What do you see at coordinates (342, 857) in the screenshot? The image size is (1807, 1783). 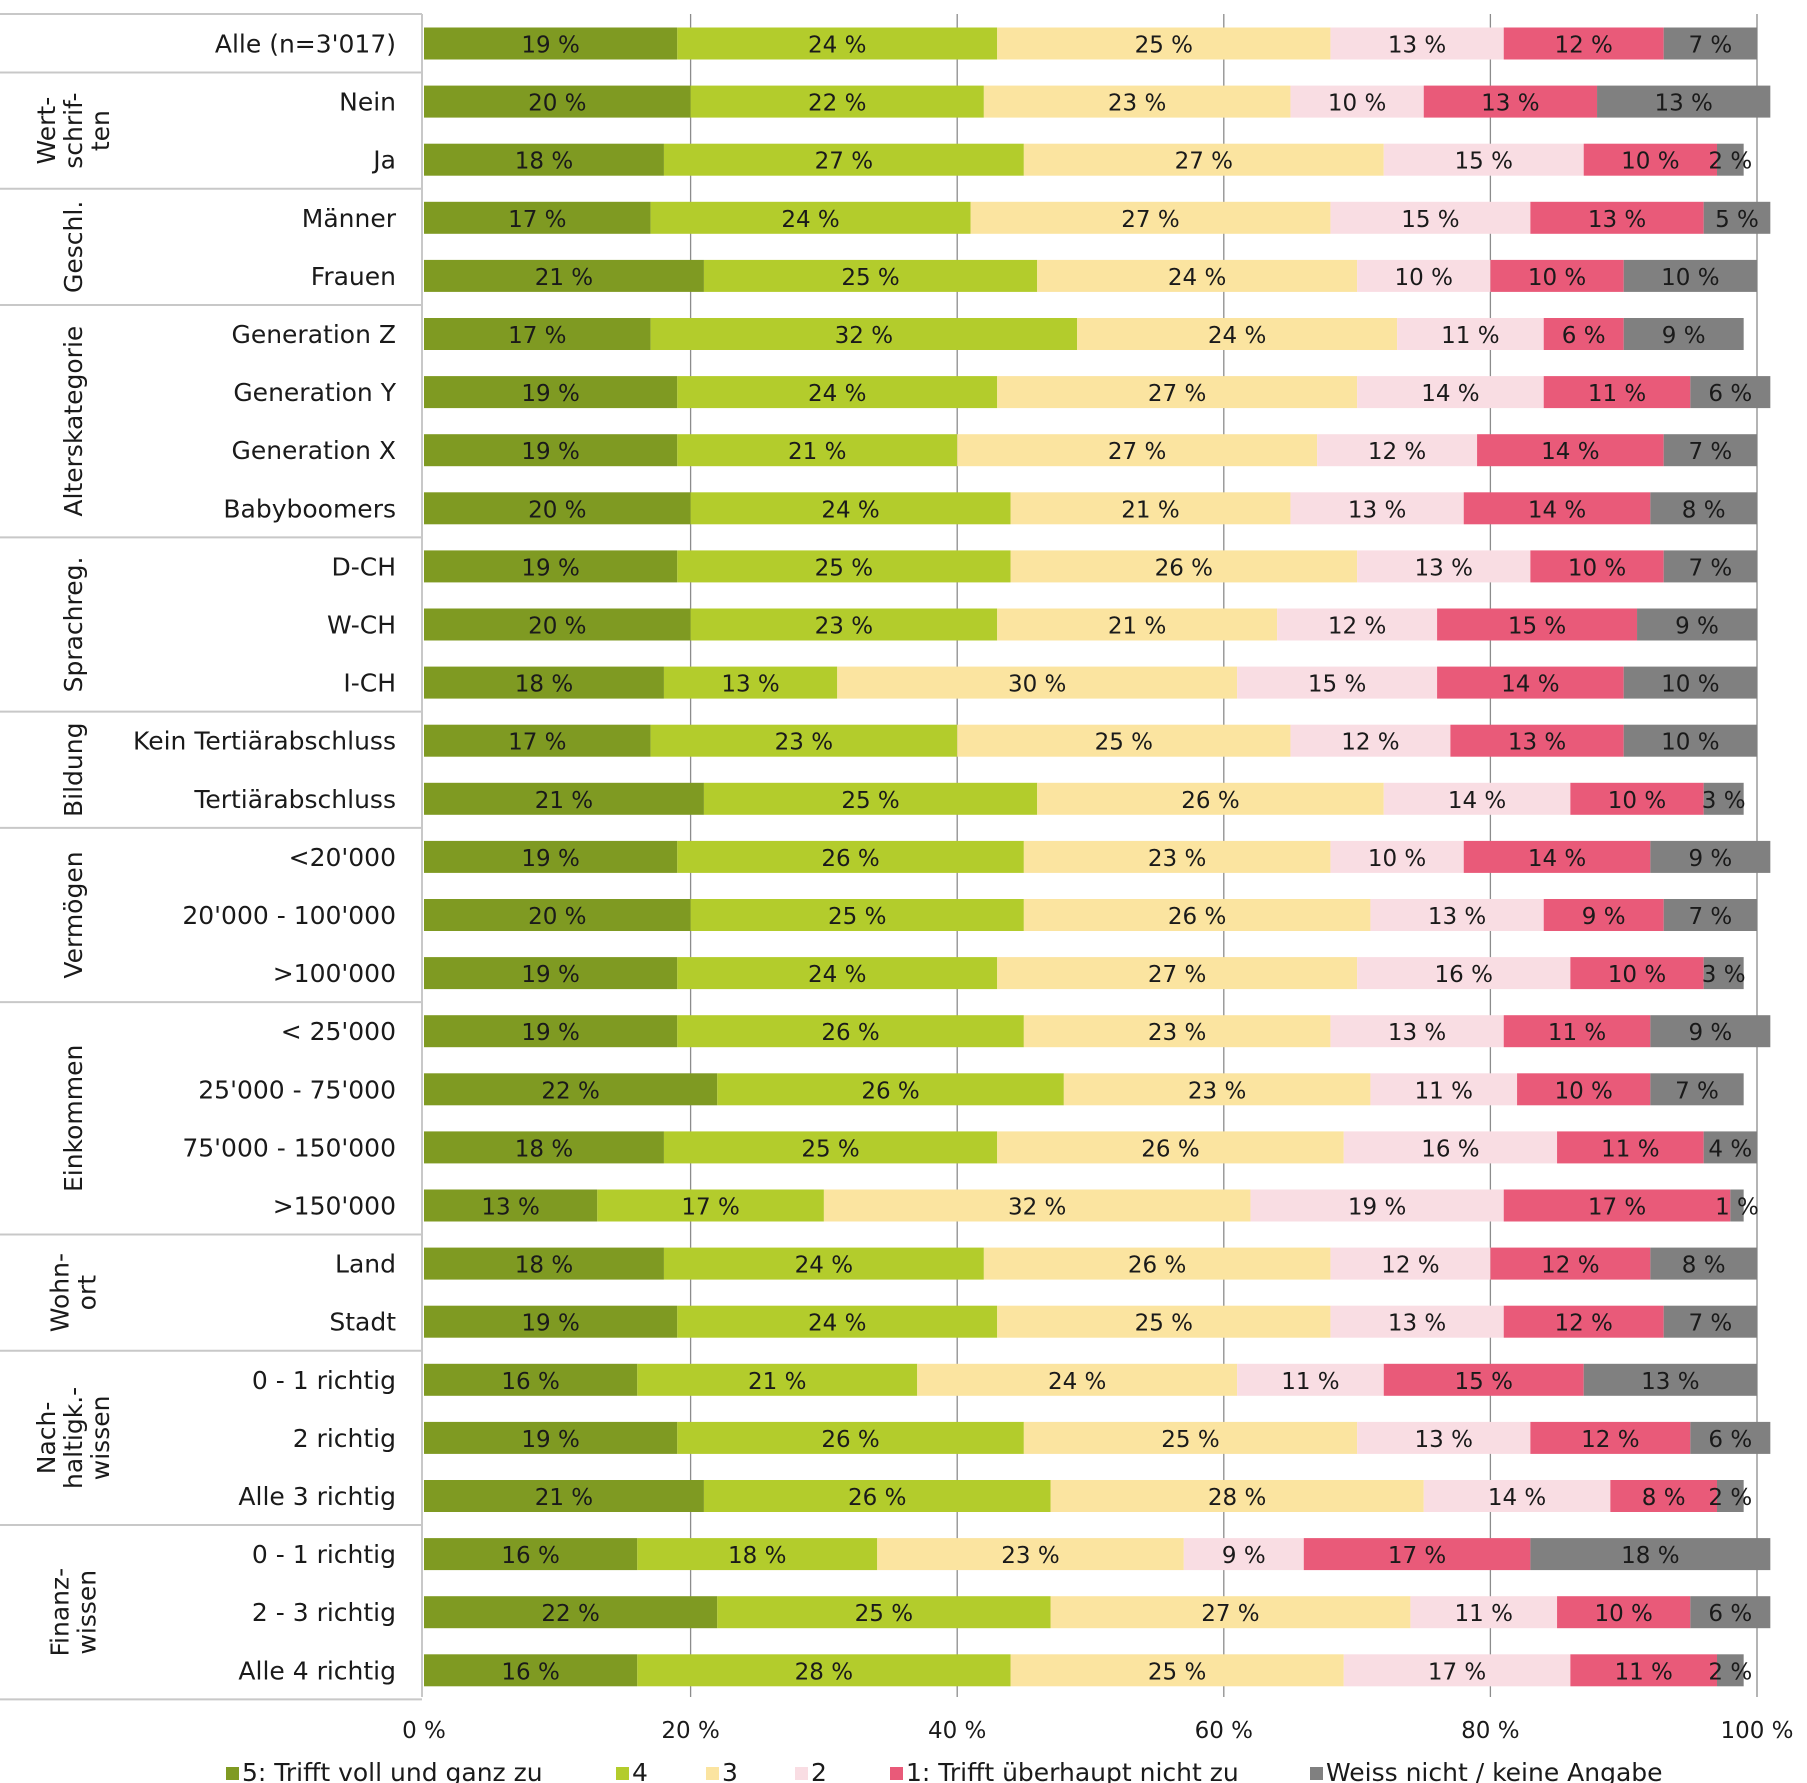 I see `row-label: <20'000` at bounding box center [342, 857].